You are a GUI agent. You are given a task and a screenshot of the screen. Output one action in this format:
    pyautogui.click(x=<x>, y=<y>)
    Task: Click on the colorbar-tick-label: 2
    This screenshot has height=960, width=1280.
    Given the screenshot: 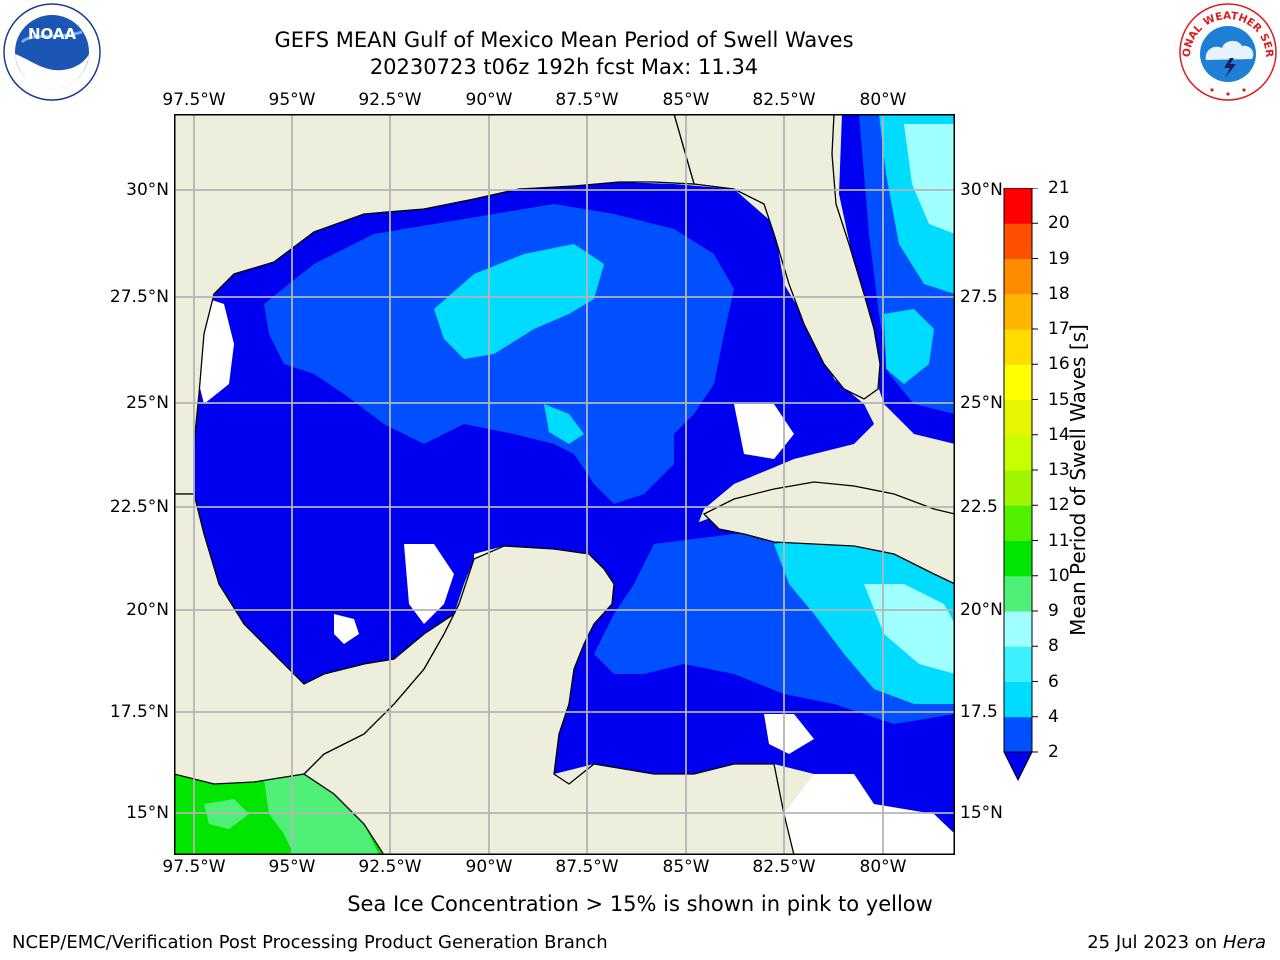 What is the action you would take?
    pyautogui.click(x=1053, y=752)
    